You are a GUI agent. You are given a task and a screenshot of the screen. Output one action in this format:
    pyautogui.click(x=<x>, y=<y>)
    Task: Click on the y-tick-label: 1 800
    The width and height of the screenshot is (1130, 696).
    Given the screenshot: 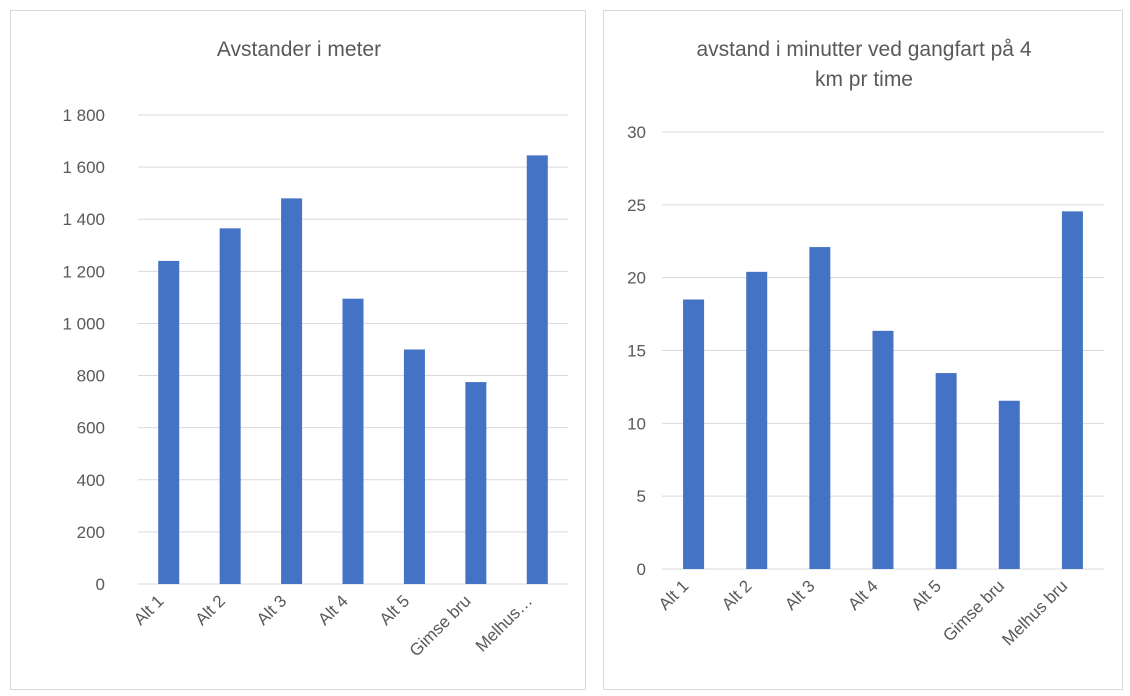 What is the action you would take?
    pyautogui.click(x=83, y=115)
    